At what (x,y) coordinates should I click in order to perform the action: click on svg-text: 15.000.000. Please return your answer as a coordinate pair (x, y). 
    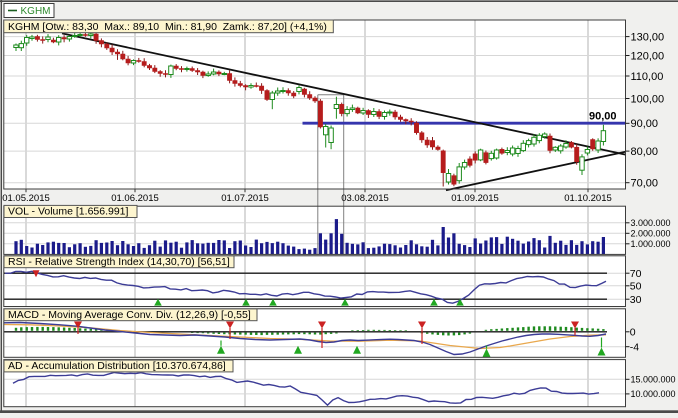
    Looking at the image, I should click on (653, 380).